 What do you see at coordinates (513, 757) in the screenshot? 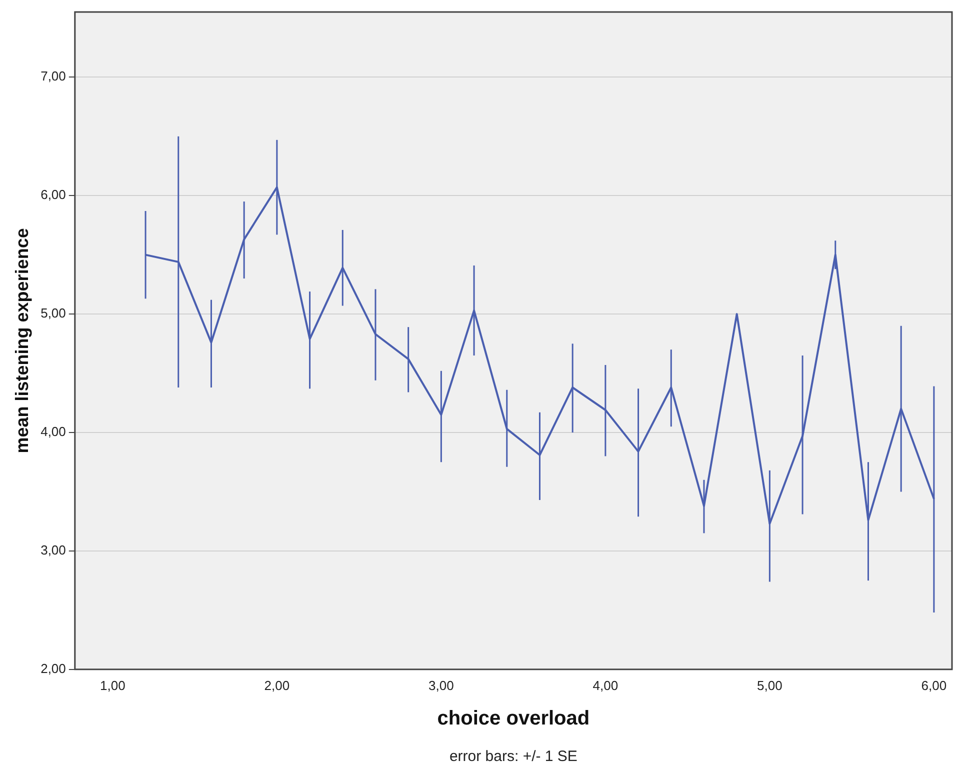
I see `text: error bars: +/- 1 SE` at bounding box center [513, 757].